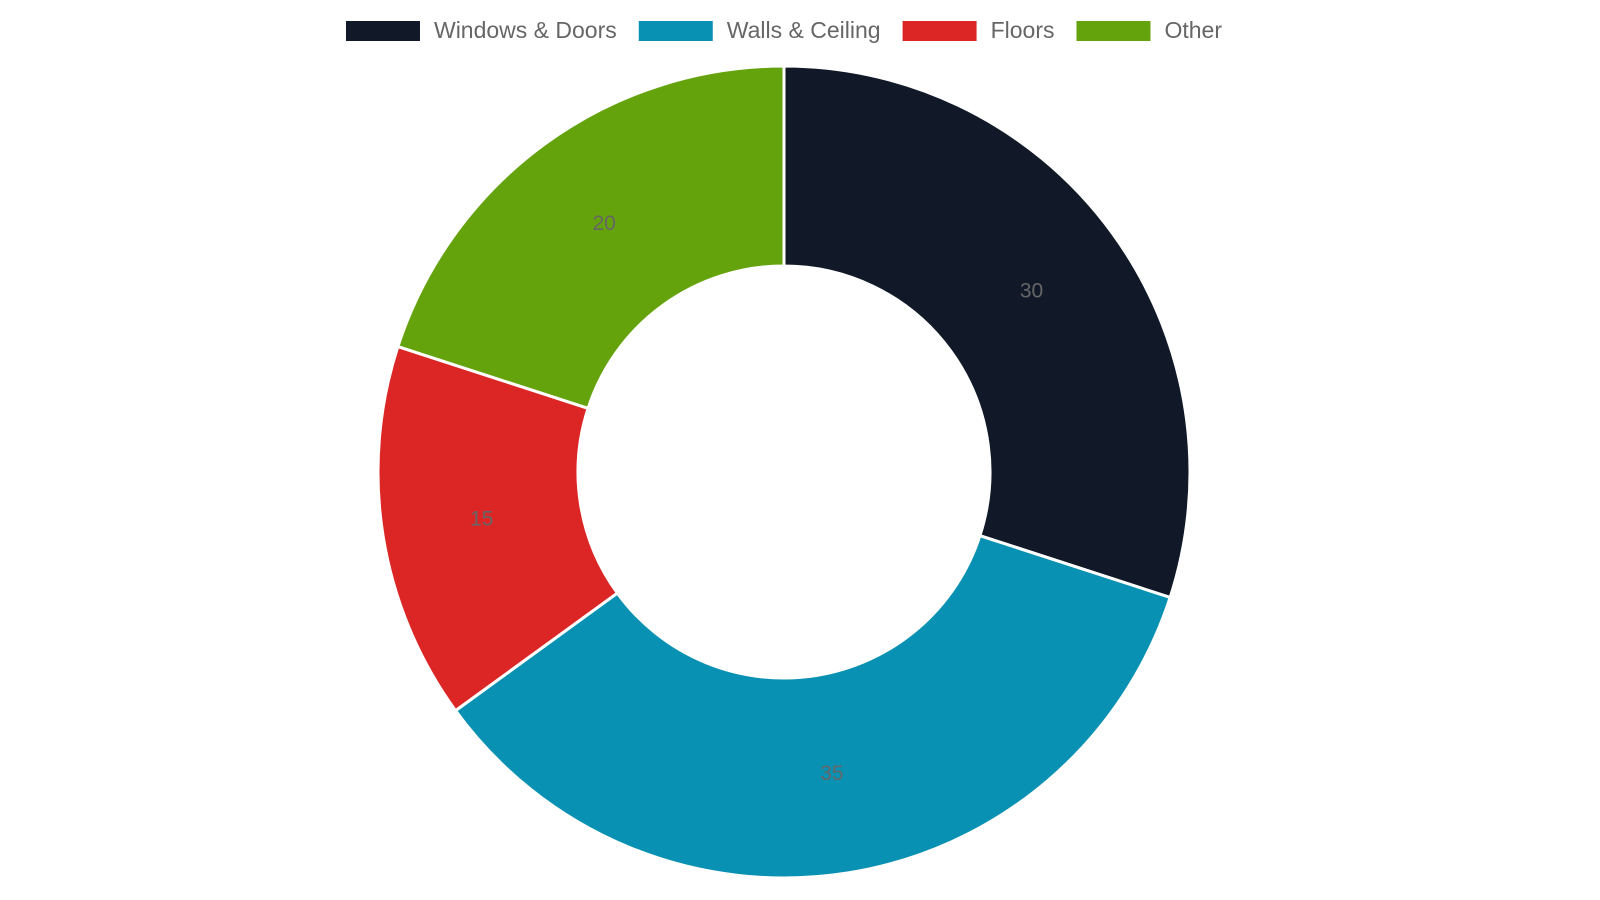  Describe the element at coordinates (1031, 291) in the screenshot. I see `value-label: 30` at that location.